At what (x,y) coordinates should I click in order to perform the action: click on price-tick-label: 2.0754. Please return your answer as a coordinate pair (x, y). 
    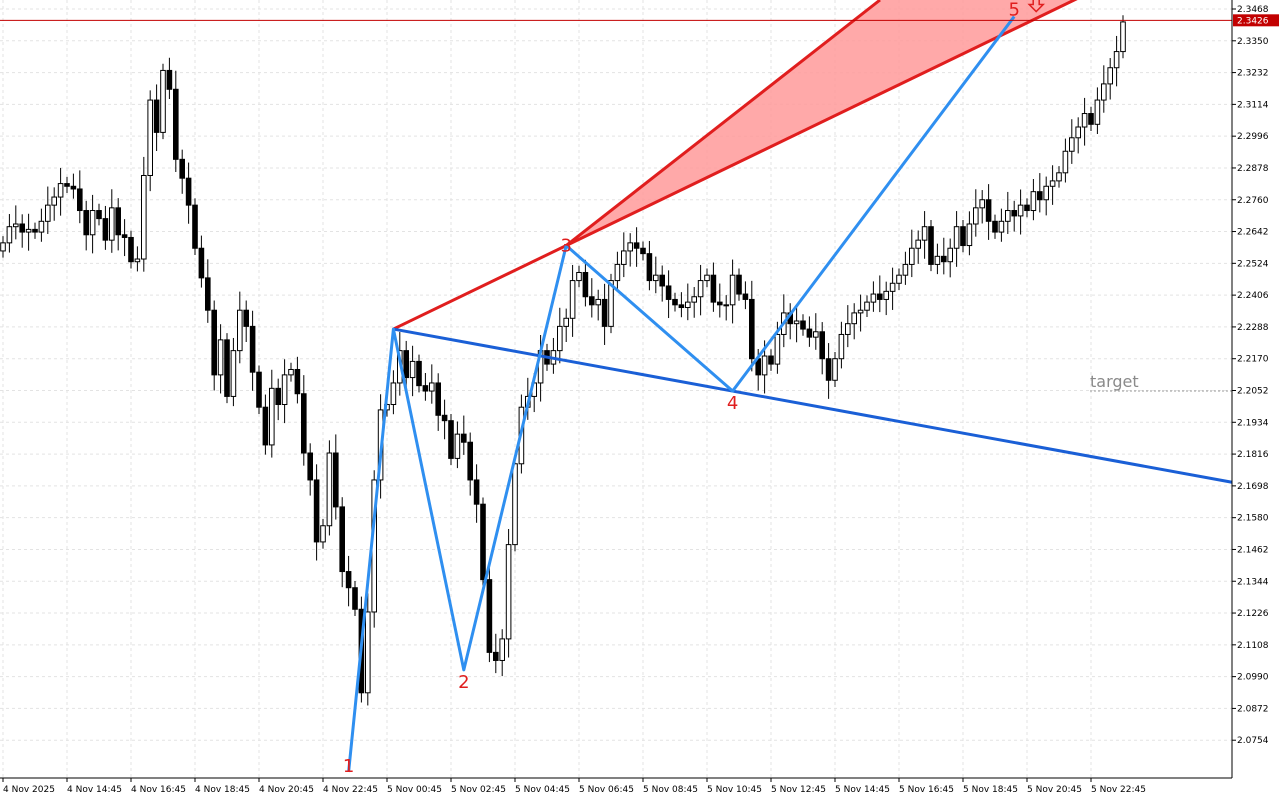
    Looking at the image, I should click on (1253, 741).